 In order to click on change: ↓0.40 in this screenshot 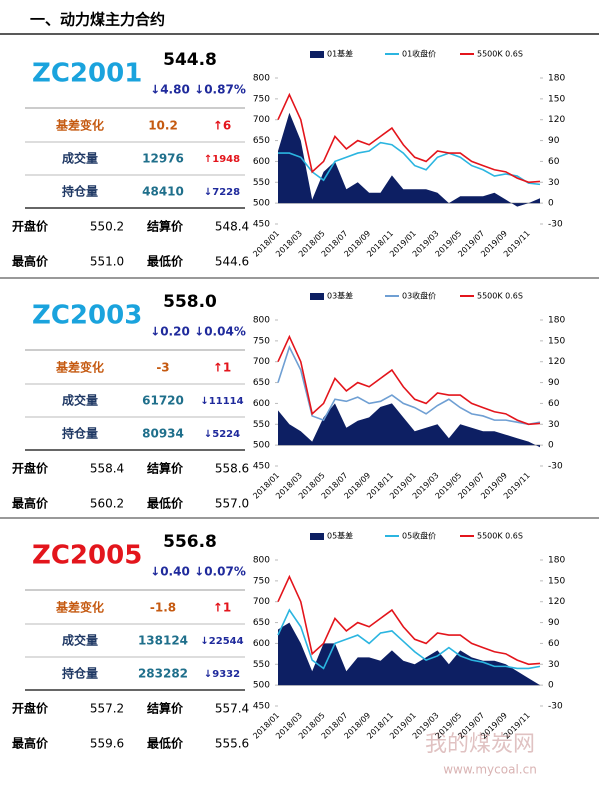, I will do `click(170, 572)`.